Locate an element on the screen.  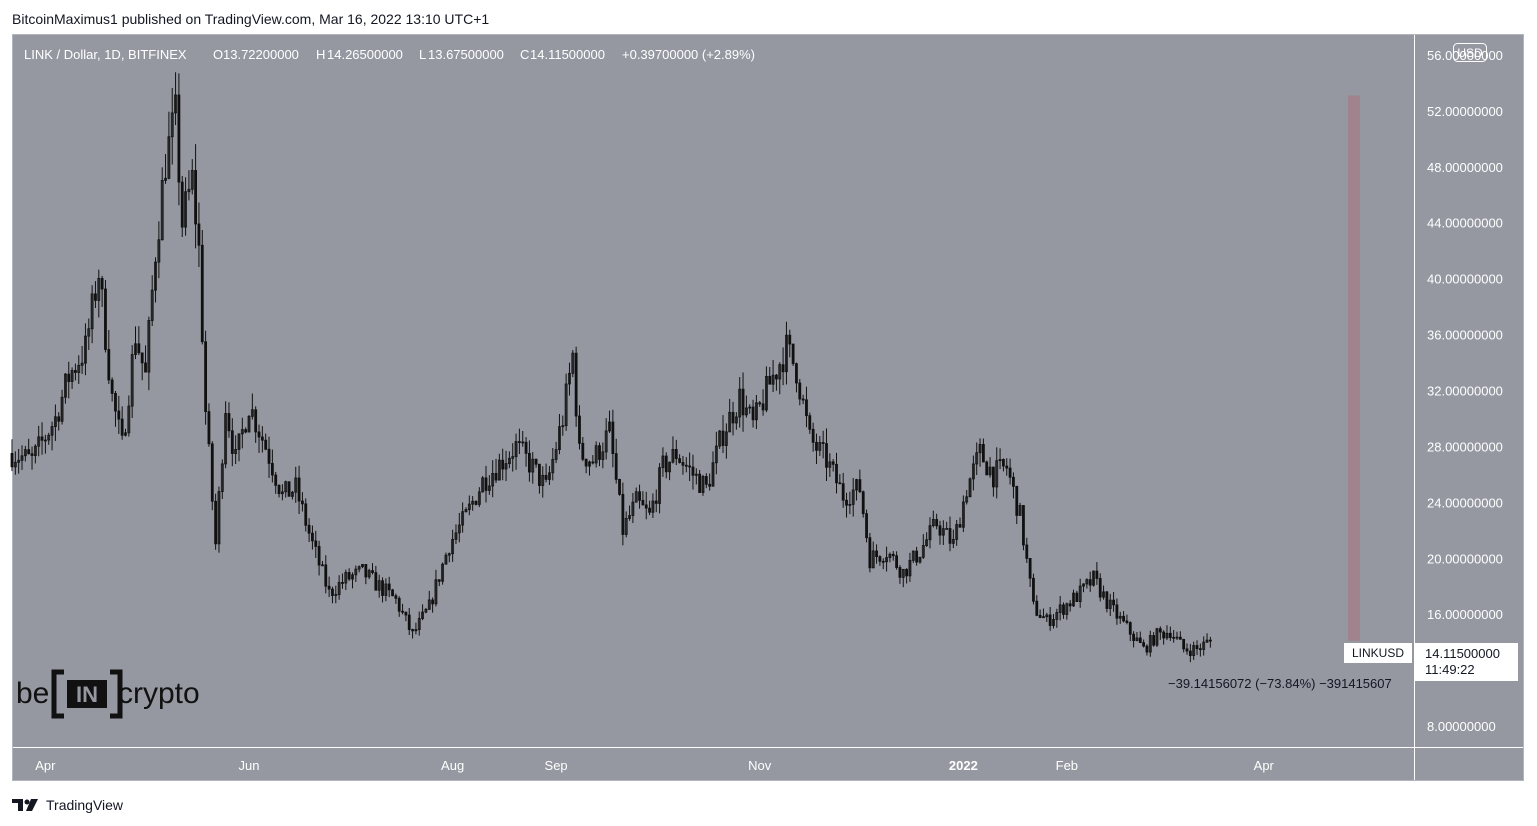
time-tick-label: Jun is located at coordinates (249, 765).